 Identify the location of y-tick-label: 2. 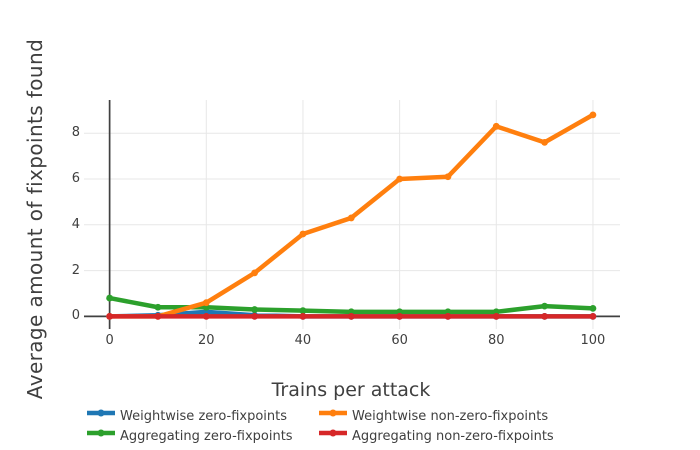
(75, 270).